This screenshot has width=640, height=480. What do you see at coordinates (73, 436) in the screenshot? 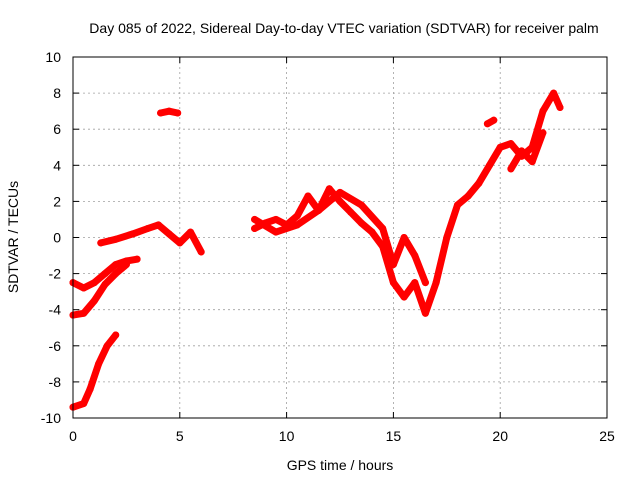
I see `x-tick-label: 0` at bounding box center [73, 436].